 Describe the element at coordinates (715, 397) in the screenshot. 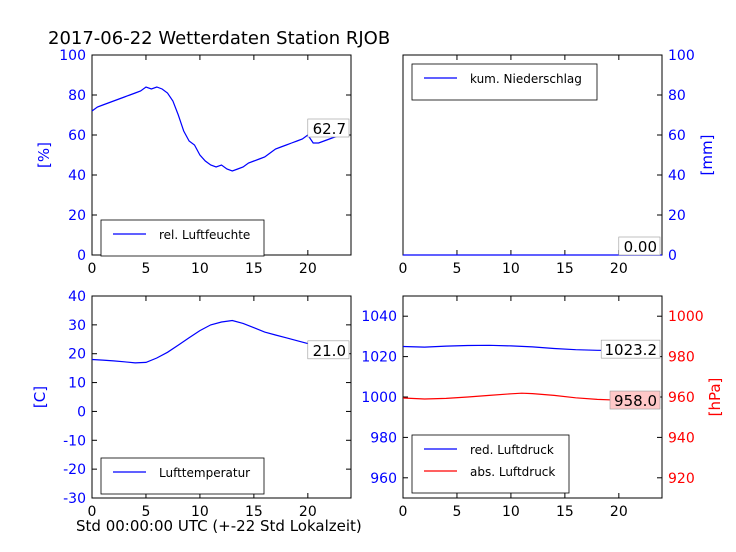

I see `y-axis-label: [hPa]` at that location.